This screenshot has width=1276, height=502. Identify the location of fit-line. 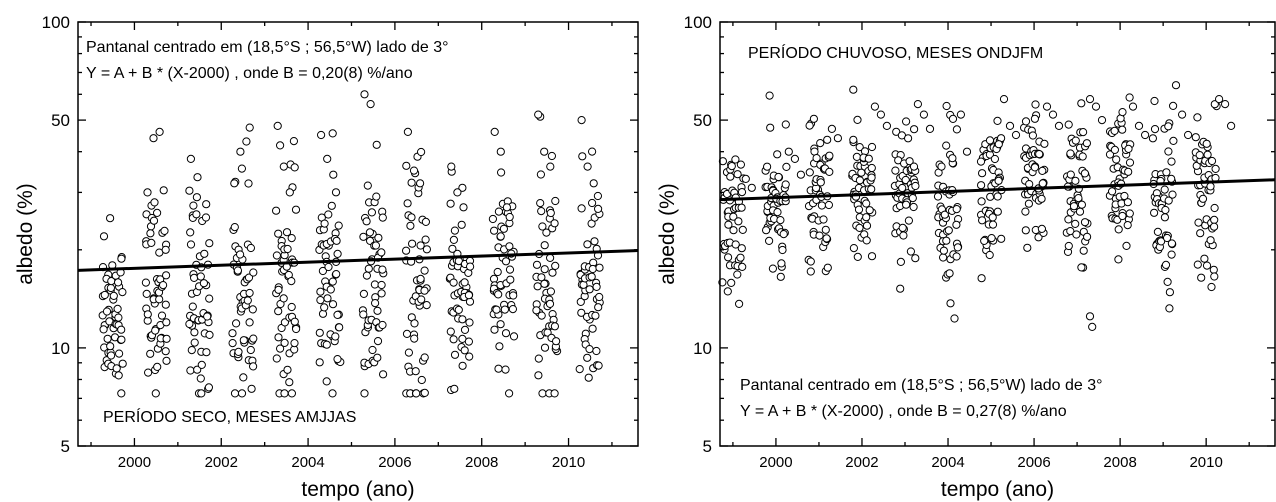
(358, 260).